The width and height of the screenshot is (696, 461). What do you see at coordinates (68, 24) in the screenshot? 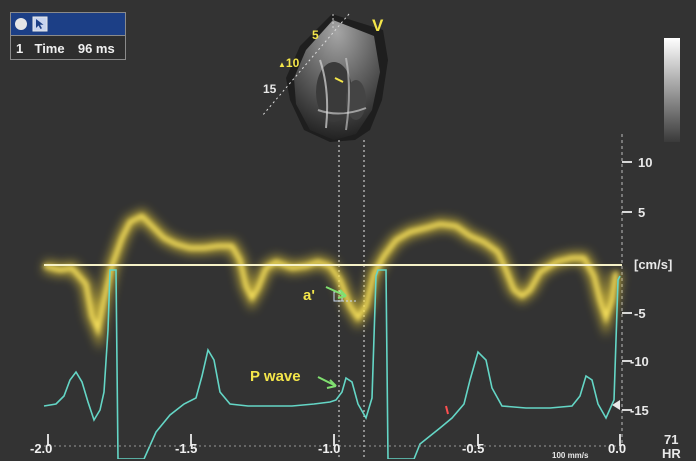
I see `measurement-toolbar` at bounding box center [68, 24].